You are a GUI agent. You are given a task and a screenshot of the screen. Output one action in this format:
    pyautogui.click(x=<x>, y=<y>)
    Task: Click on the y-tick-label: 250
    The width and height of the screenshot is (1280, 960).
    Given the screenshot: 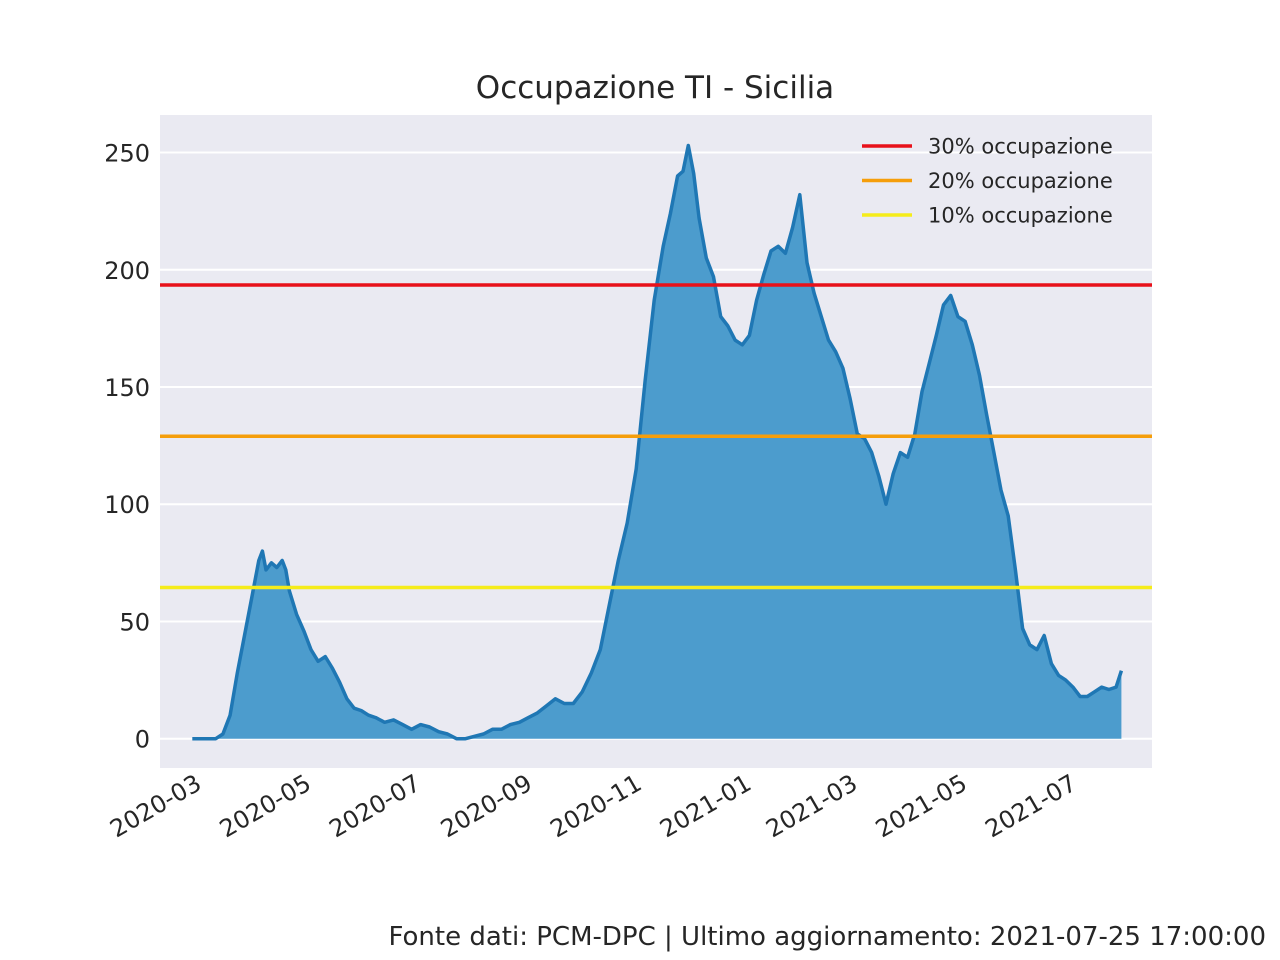 What is the action you would take?
    pyautogui.click(x=127, y=154)
    